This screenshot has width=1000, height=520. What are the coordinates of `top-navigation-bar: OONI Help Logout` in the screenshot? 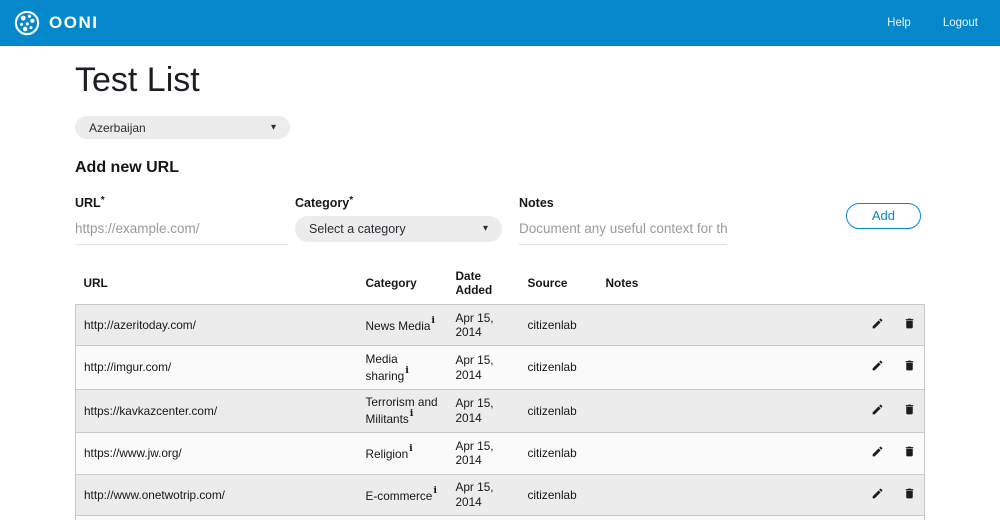 It's located at (500, 23).